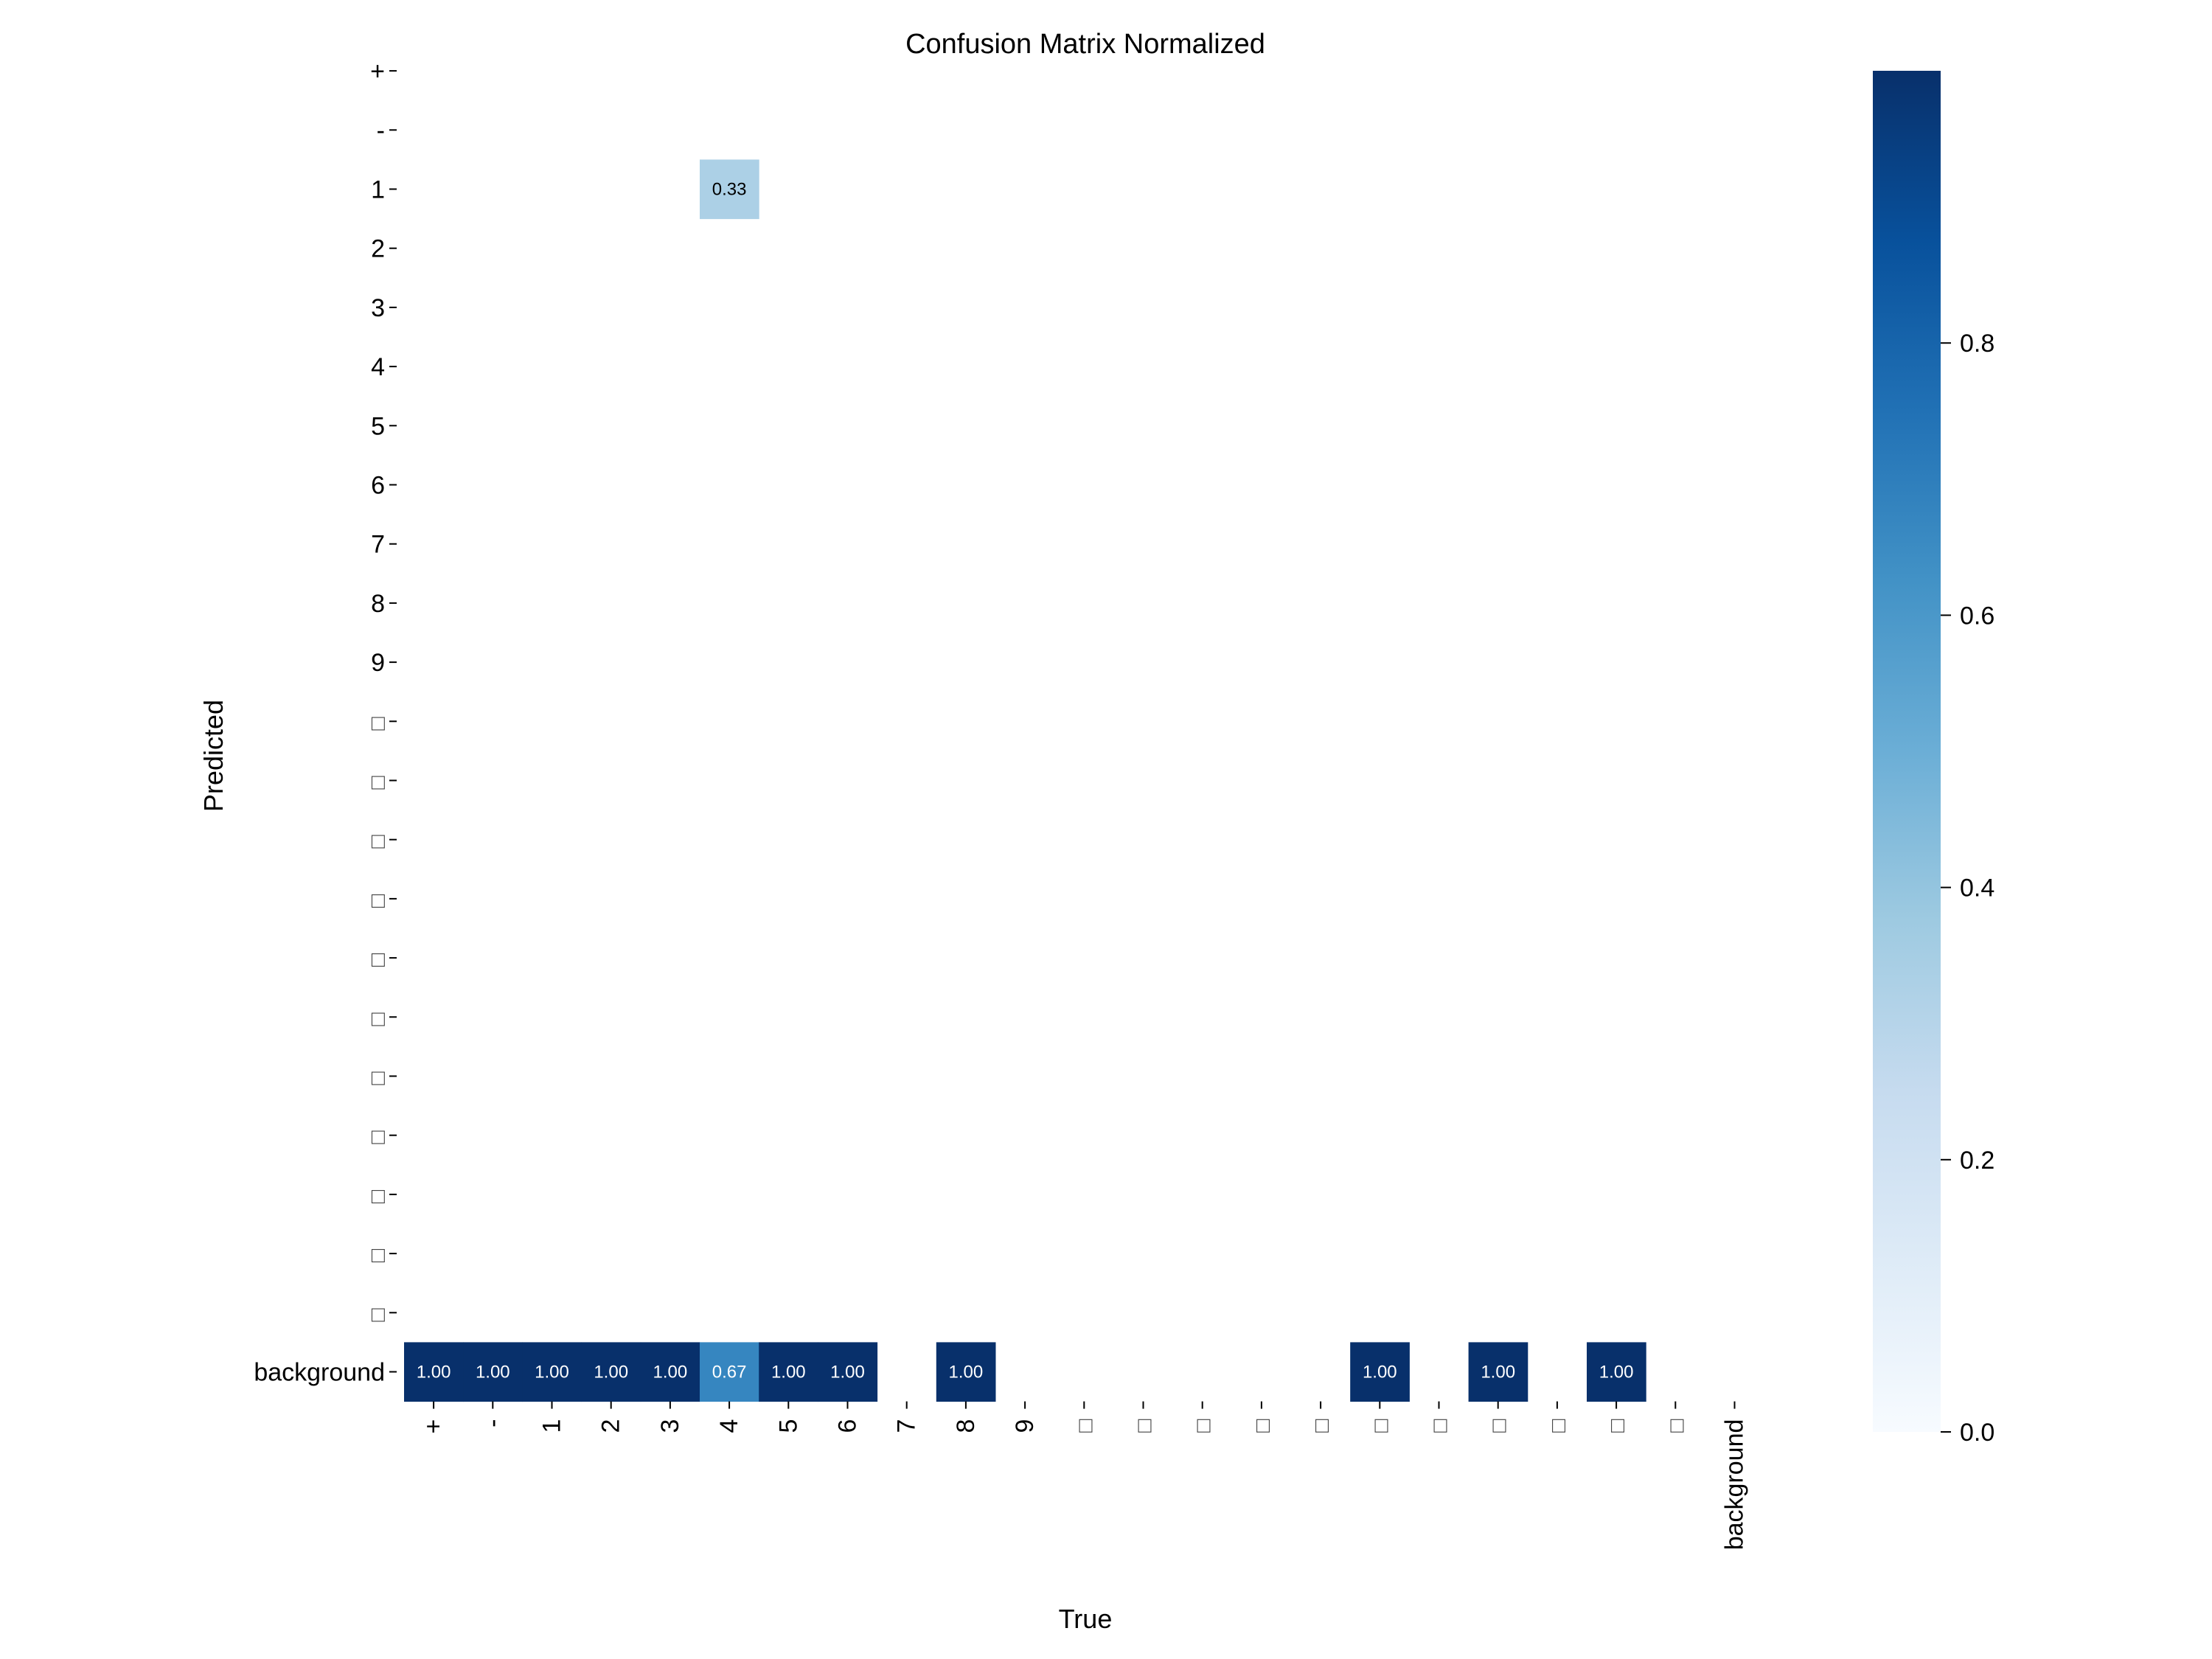 The width and height of the screenshot is (2212, 1659). Describe the element at coordinates (213, 756) in the screenshot. I see `y-axis-label: Predicted` at that location.